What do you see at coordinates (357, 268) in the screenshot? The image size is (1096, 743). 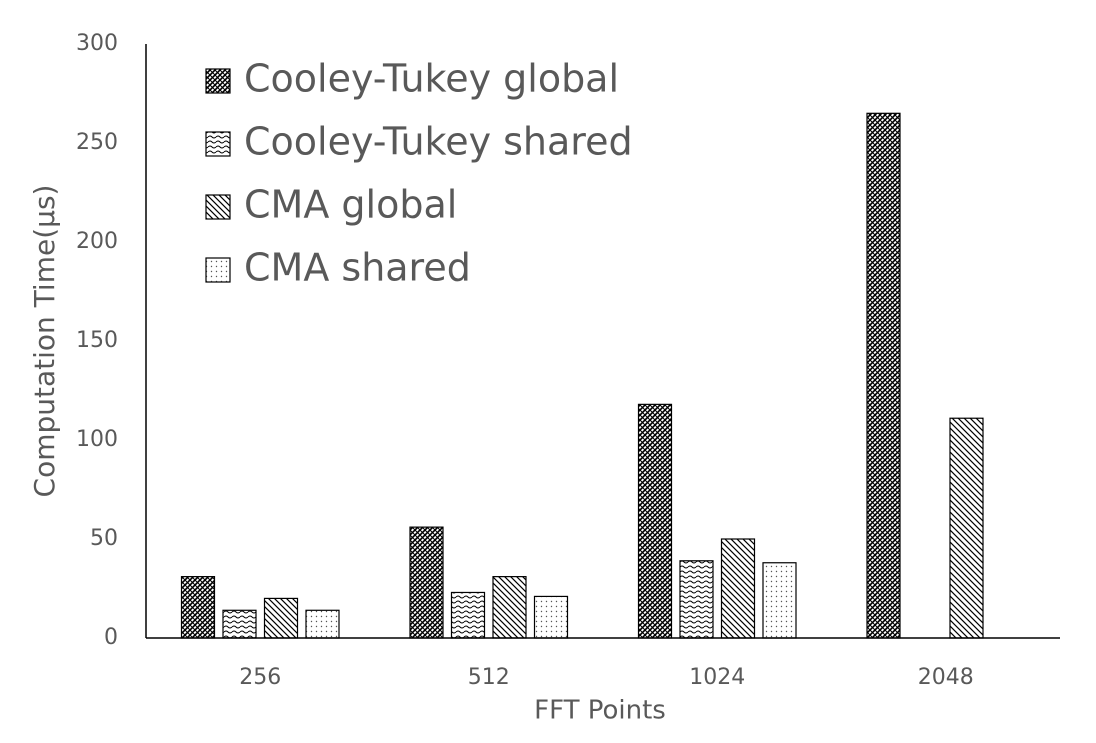 I see `legend-label: CMA shared` at bounding box center [357, 268].